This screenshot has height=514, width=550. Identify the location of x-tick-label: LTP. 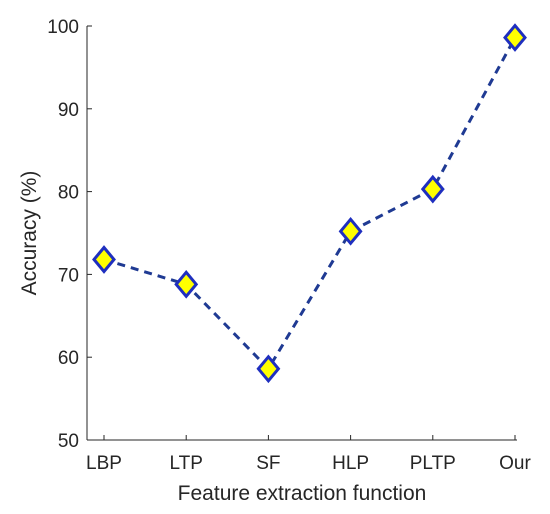
(185, 463).